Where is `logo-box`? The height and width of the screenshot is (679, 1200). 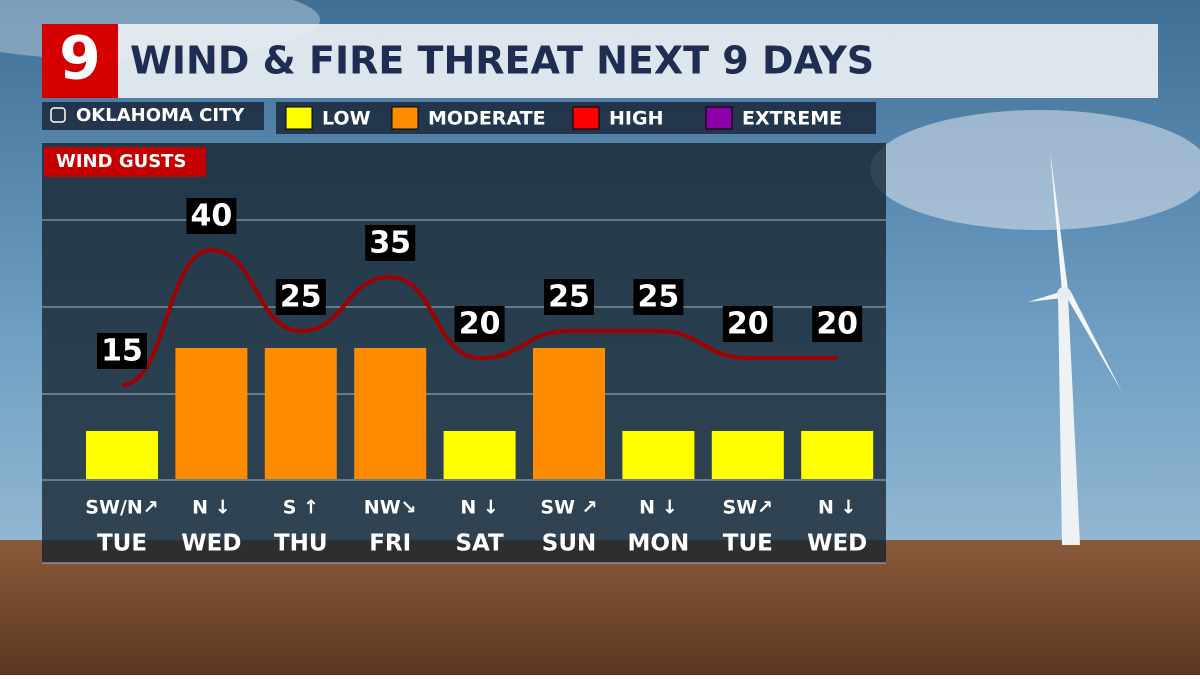 logo-box is located at coordinates (80, 61).